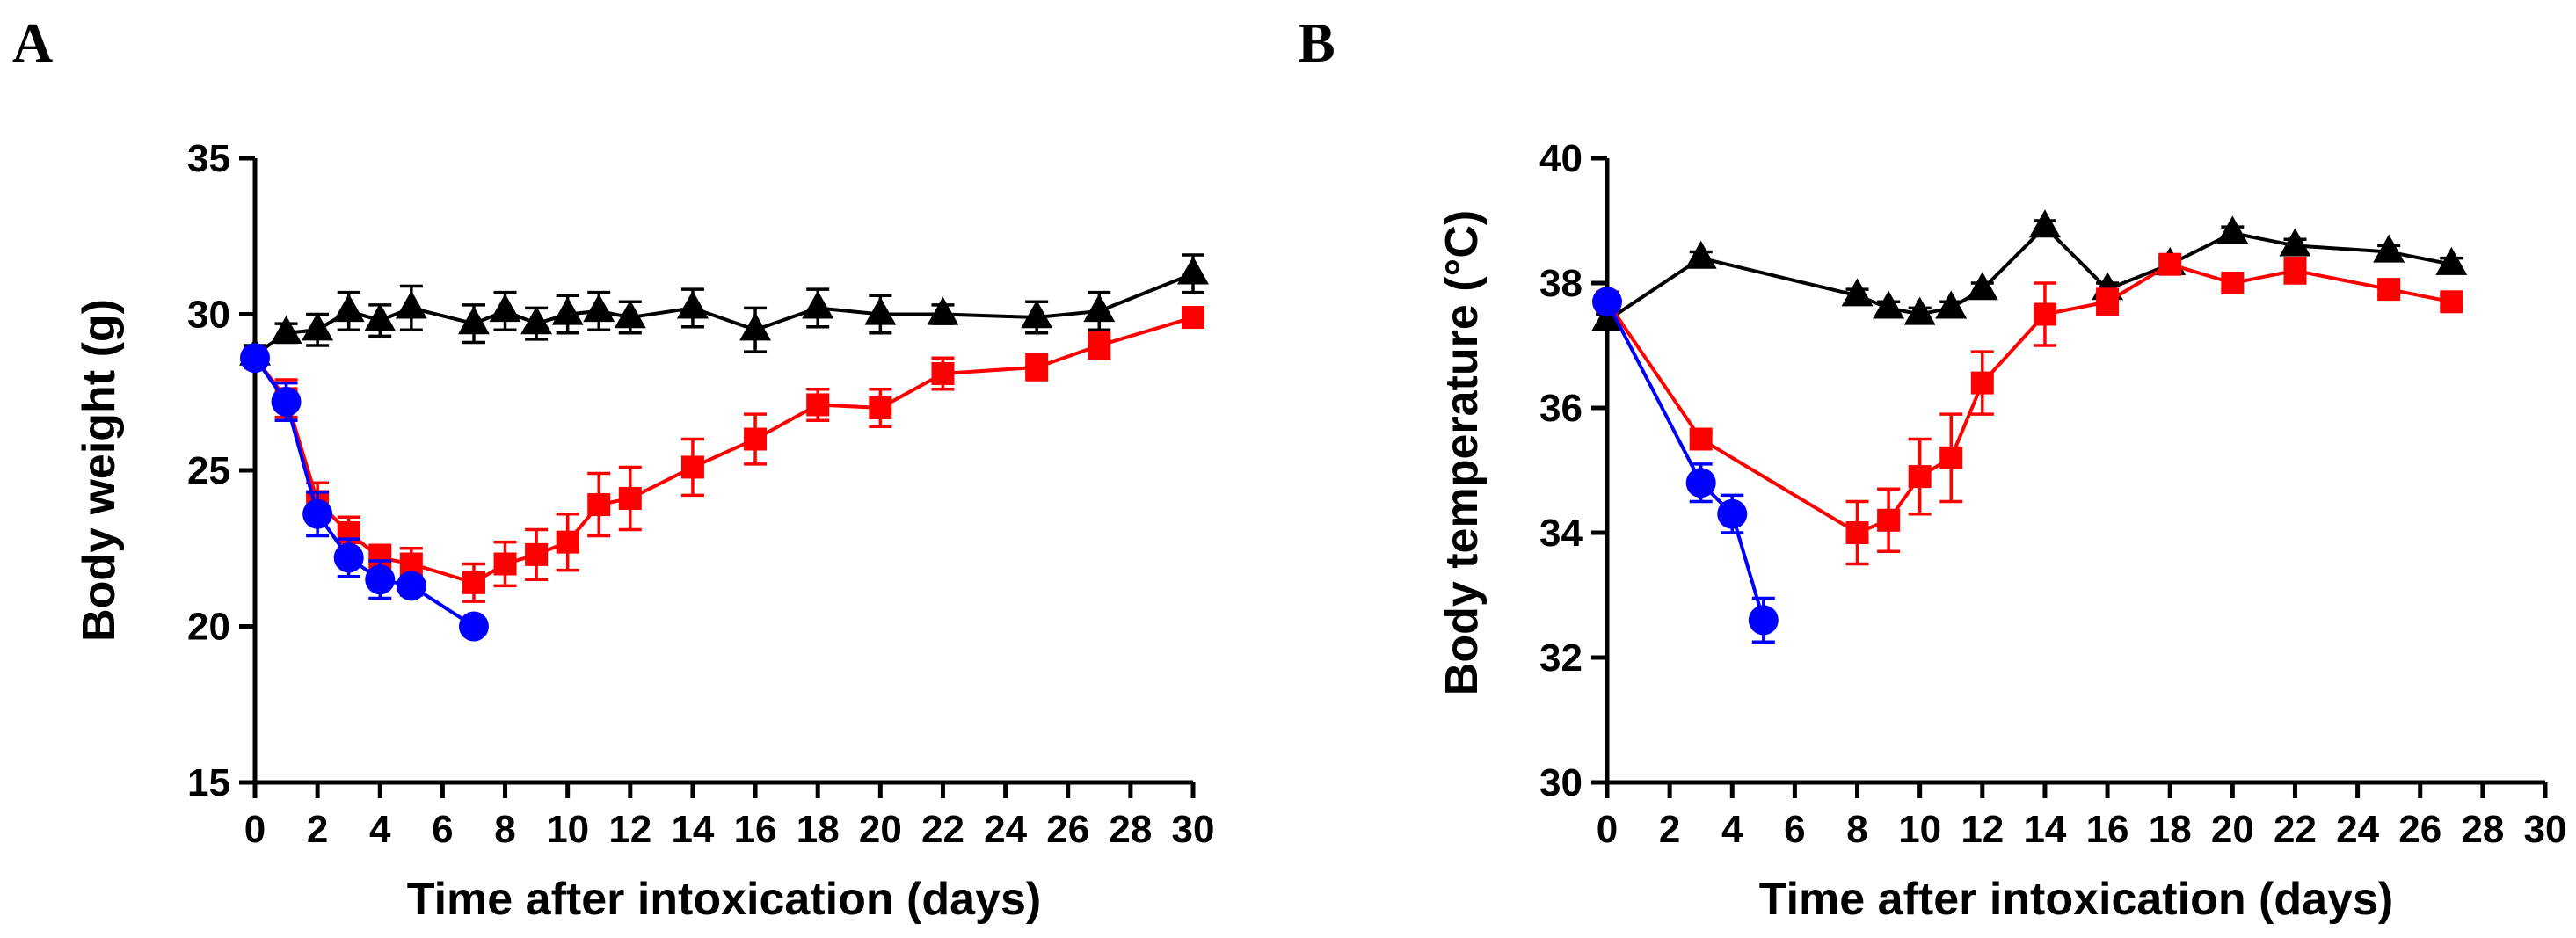  I want to click on b-x-axis-title: Time after intoxication (days), so click(2076, 899).